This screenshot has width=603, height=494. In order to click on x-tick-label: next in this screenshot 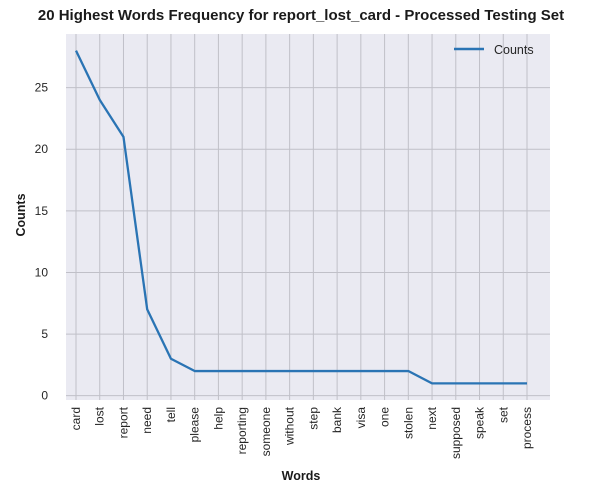, I will do `click(432, 417)`.